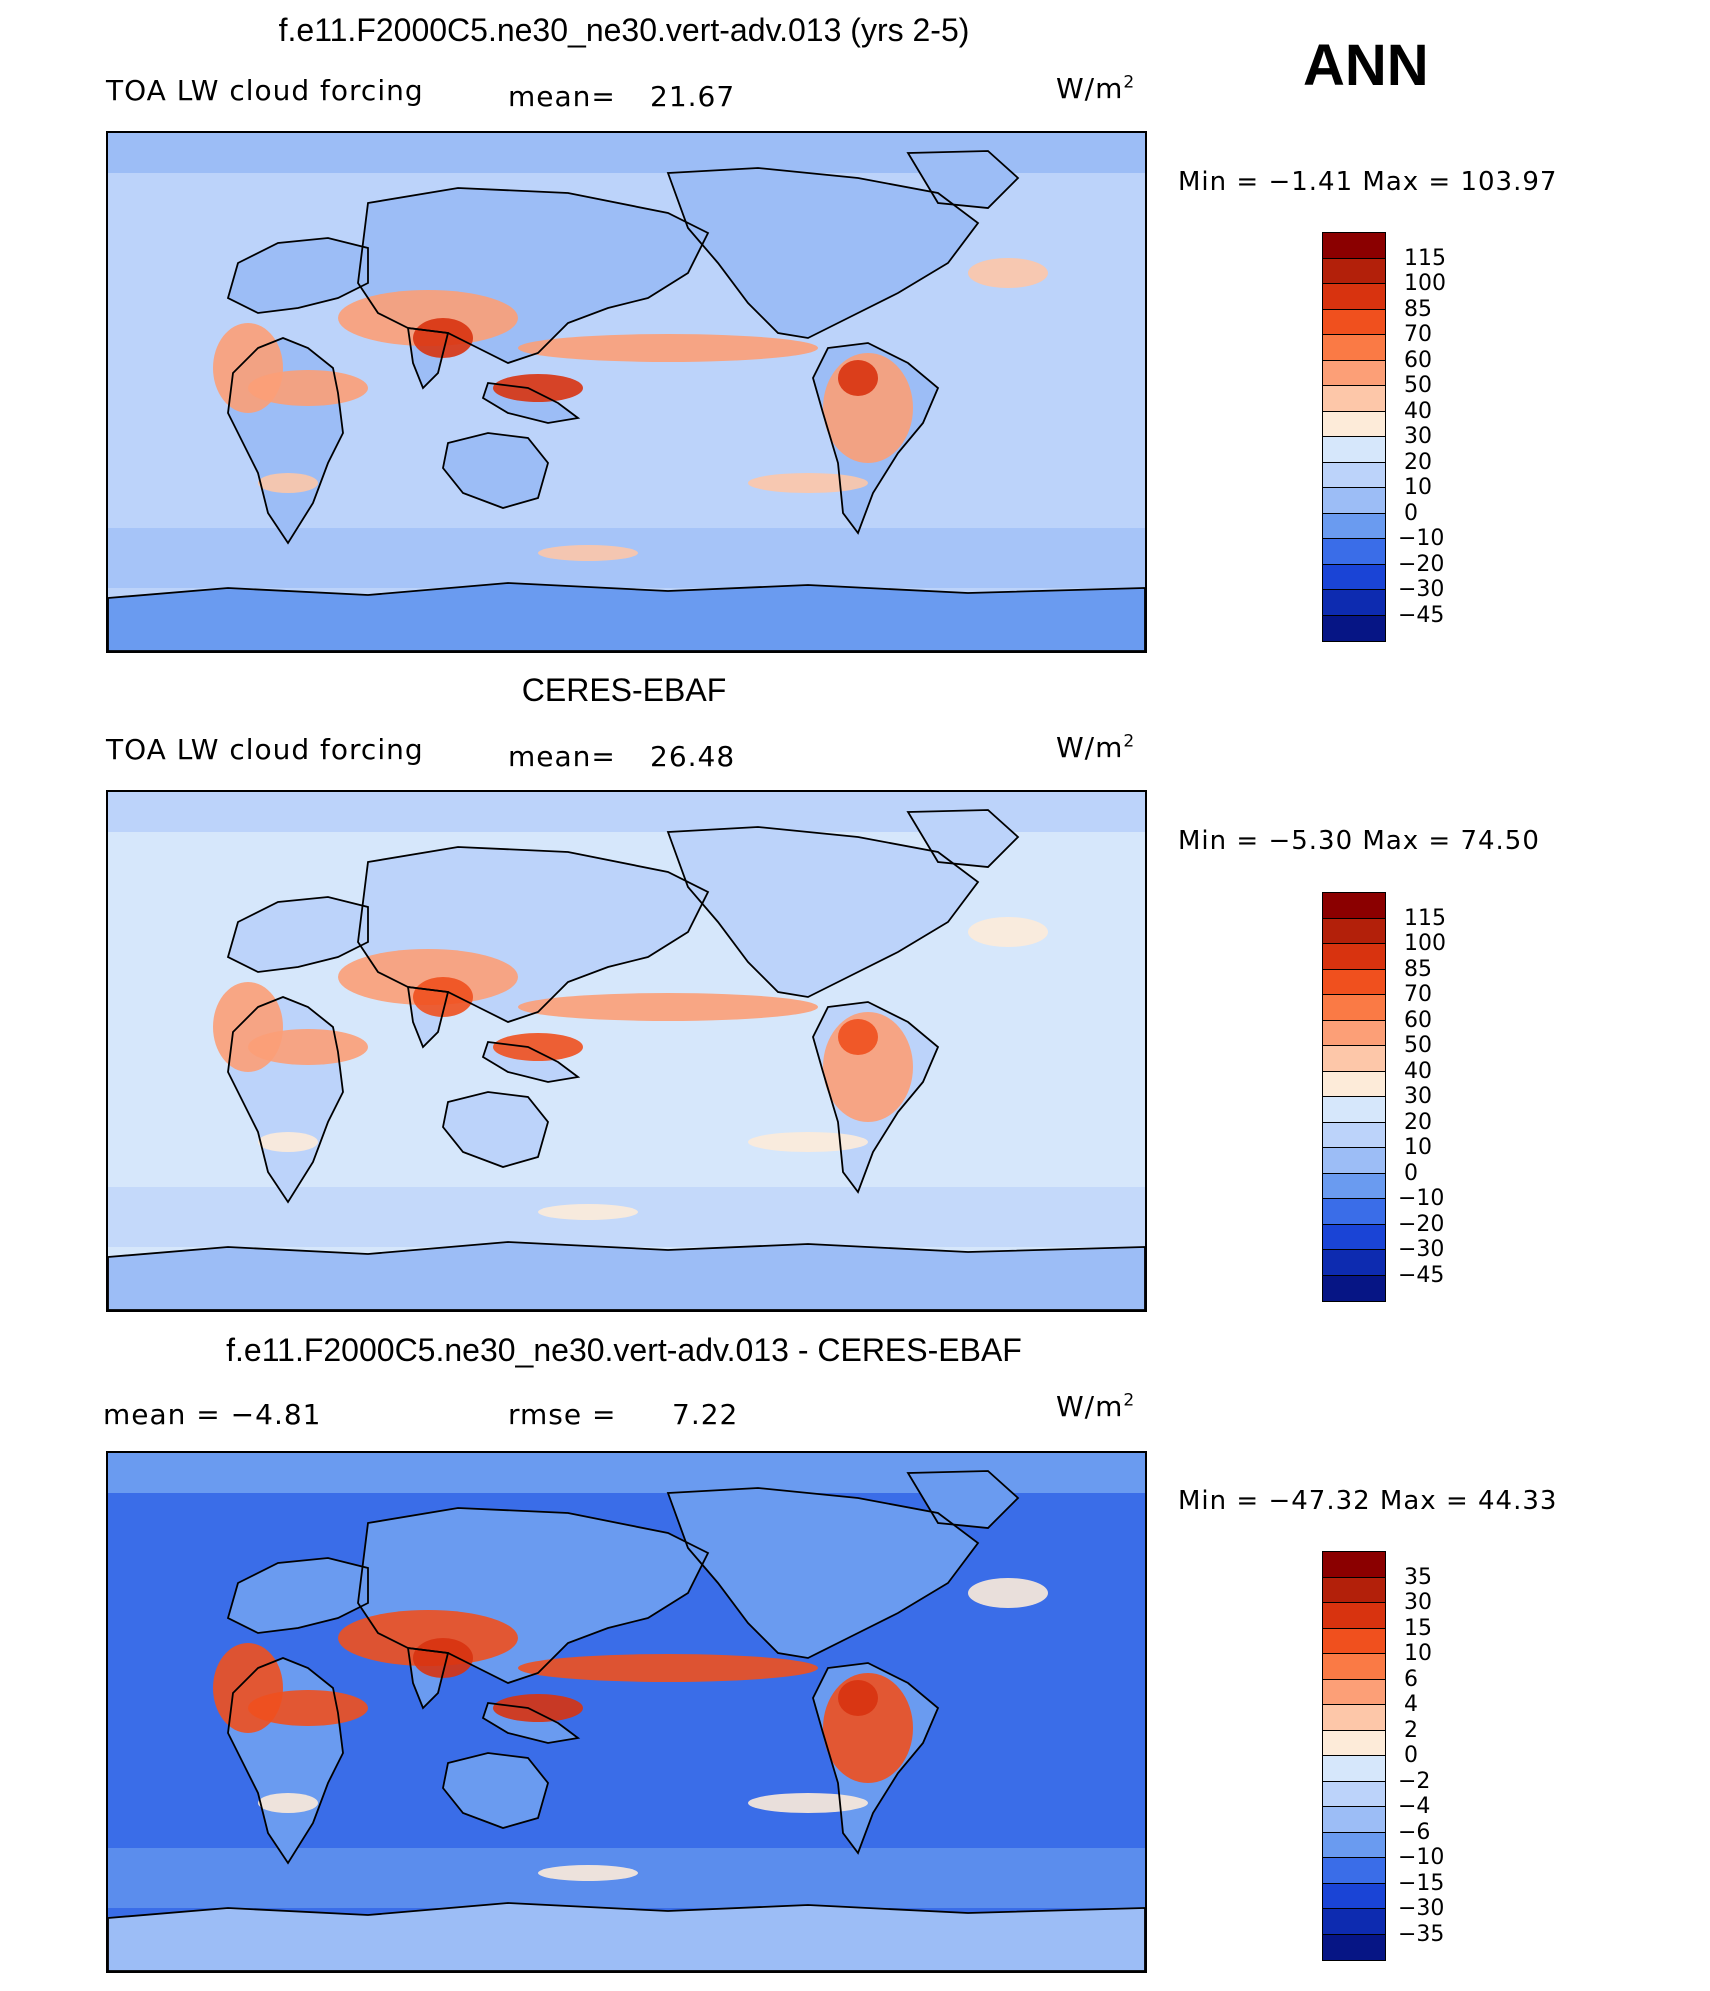  I want to click on panel-2-mean-label: mean=, so click(562, 756).